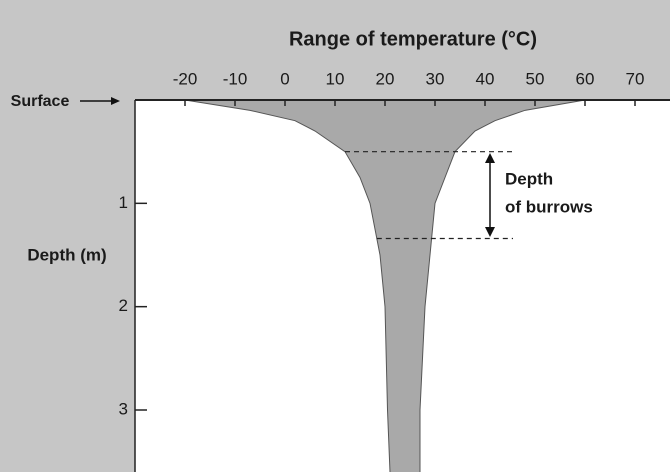 This screenshot has width=670, height=472. Describe the element at coordinates (535, 78) in the screenshot. I see `x-tick-label: 50` at that location.